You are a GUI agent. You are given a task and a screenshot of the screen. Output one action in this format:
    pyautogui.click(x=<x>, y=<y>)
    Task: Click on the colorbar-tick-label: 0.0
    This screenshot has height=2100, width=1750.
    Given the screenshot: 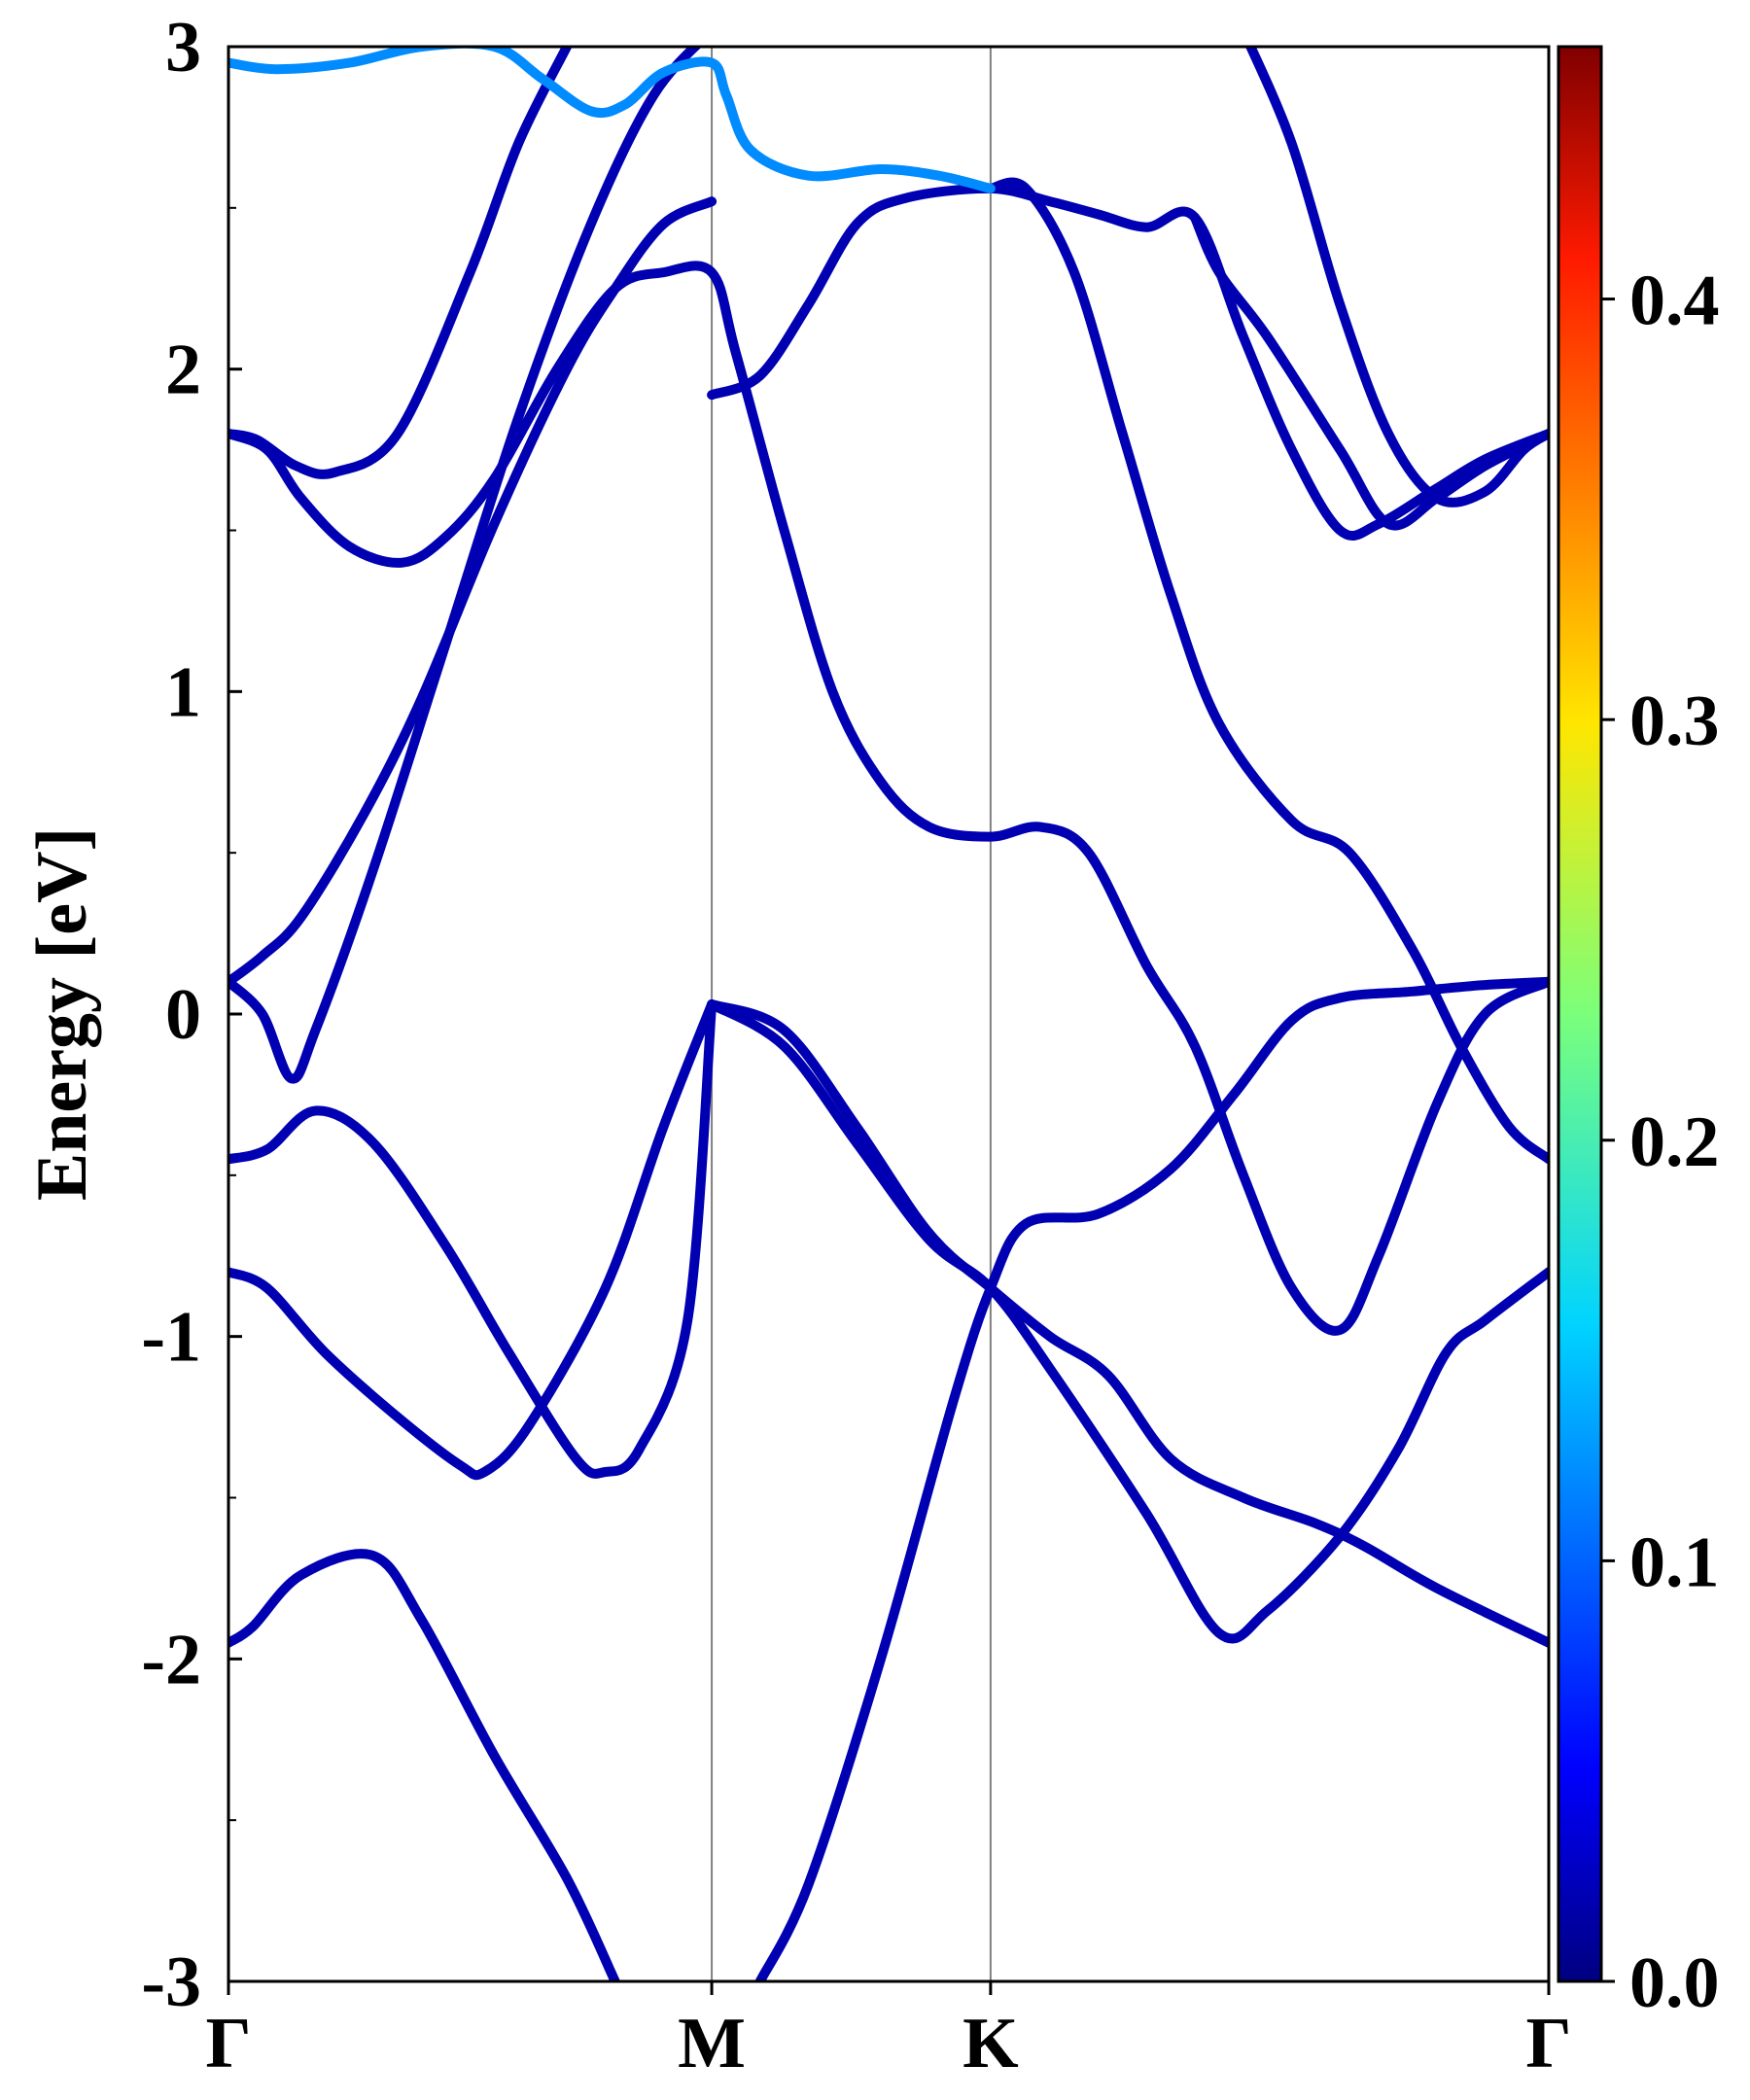 What is the action you would take?
    pyautogui.click(x=1674, y=1983)
    